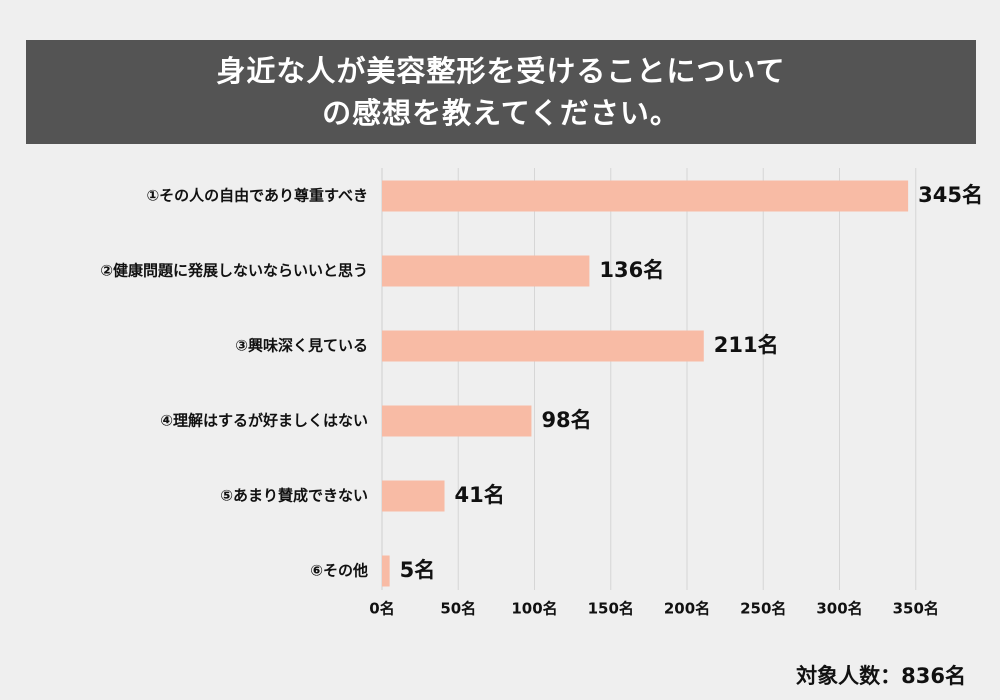  I want to click on x-tick-label: 350名, so click(916, 609).